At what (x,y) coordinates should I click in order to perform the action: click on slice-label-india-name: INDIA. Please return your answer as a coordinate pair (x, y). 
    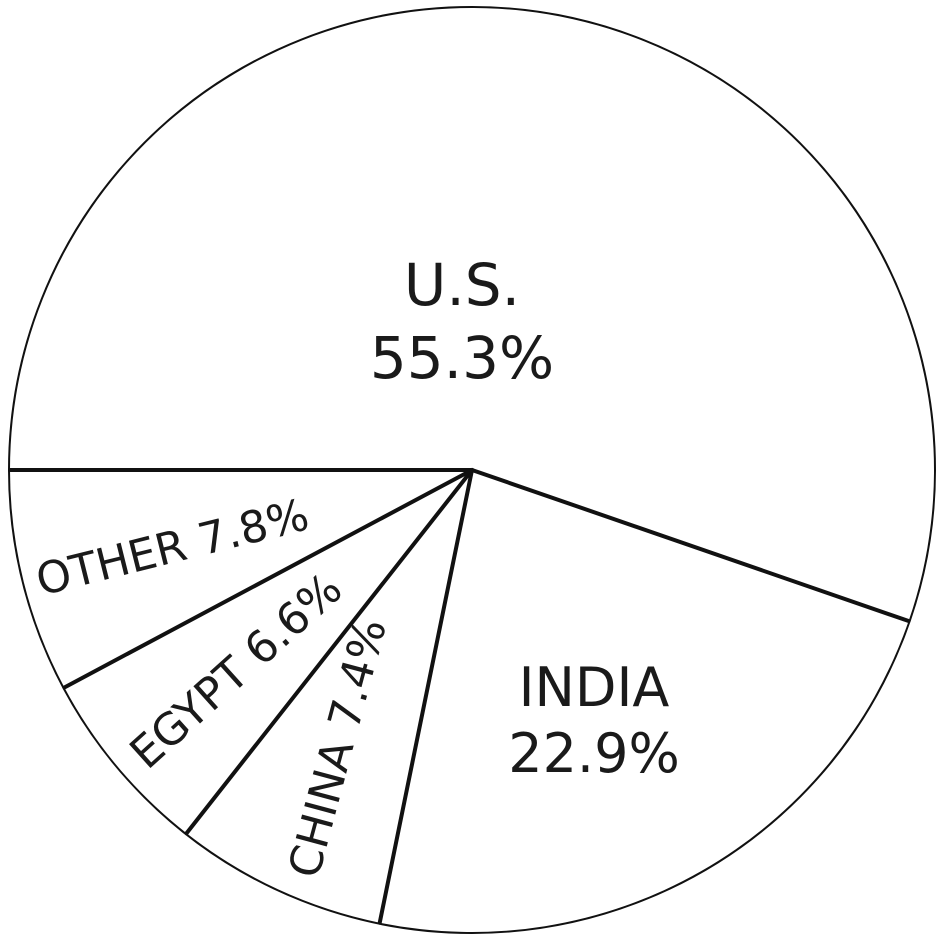
    Looking at the image, I should click on (594, 687).